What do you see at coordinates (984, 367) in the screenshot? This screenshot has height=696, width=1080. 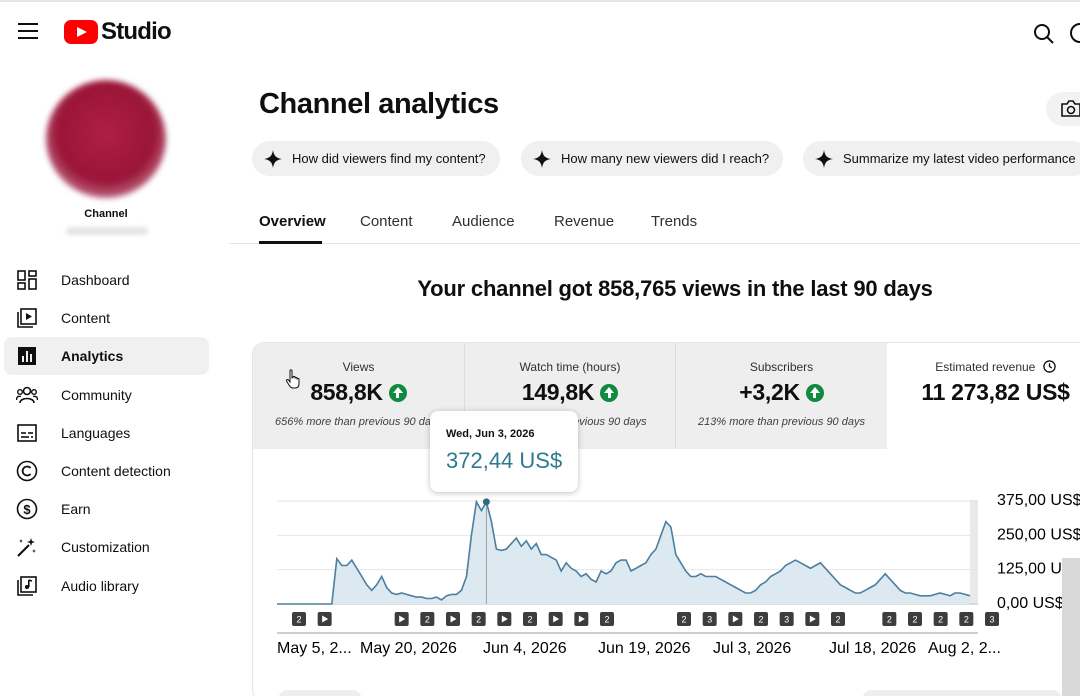 I see `metric-title-row: Estimated revenue` at bounding box center [984, 367].